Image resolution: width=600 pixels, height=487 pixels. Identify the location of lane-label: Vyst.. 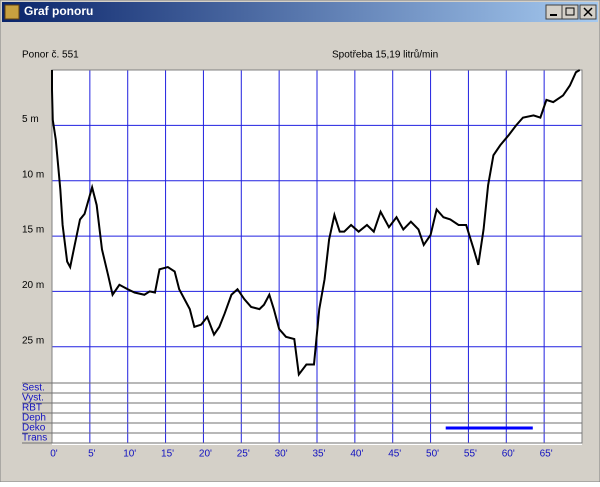
(33, 398).